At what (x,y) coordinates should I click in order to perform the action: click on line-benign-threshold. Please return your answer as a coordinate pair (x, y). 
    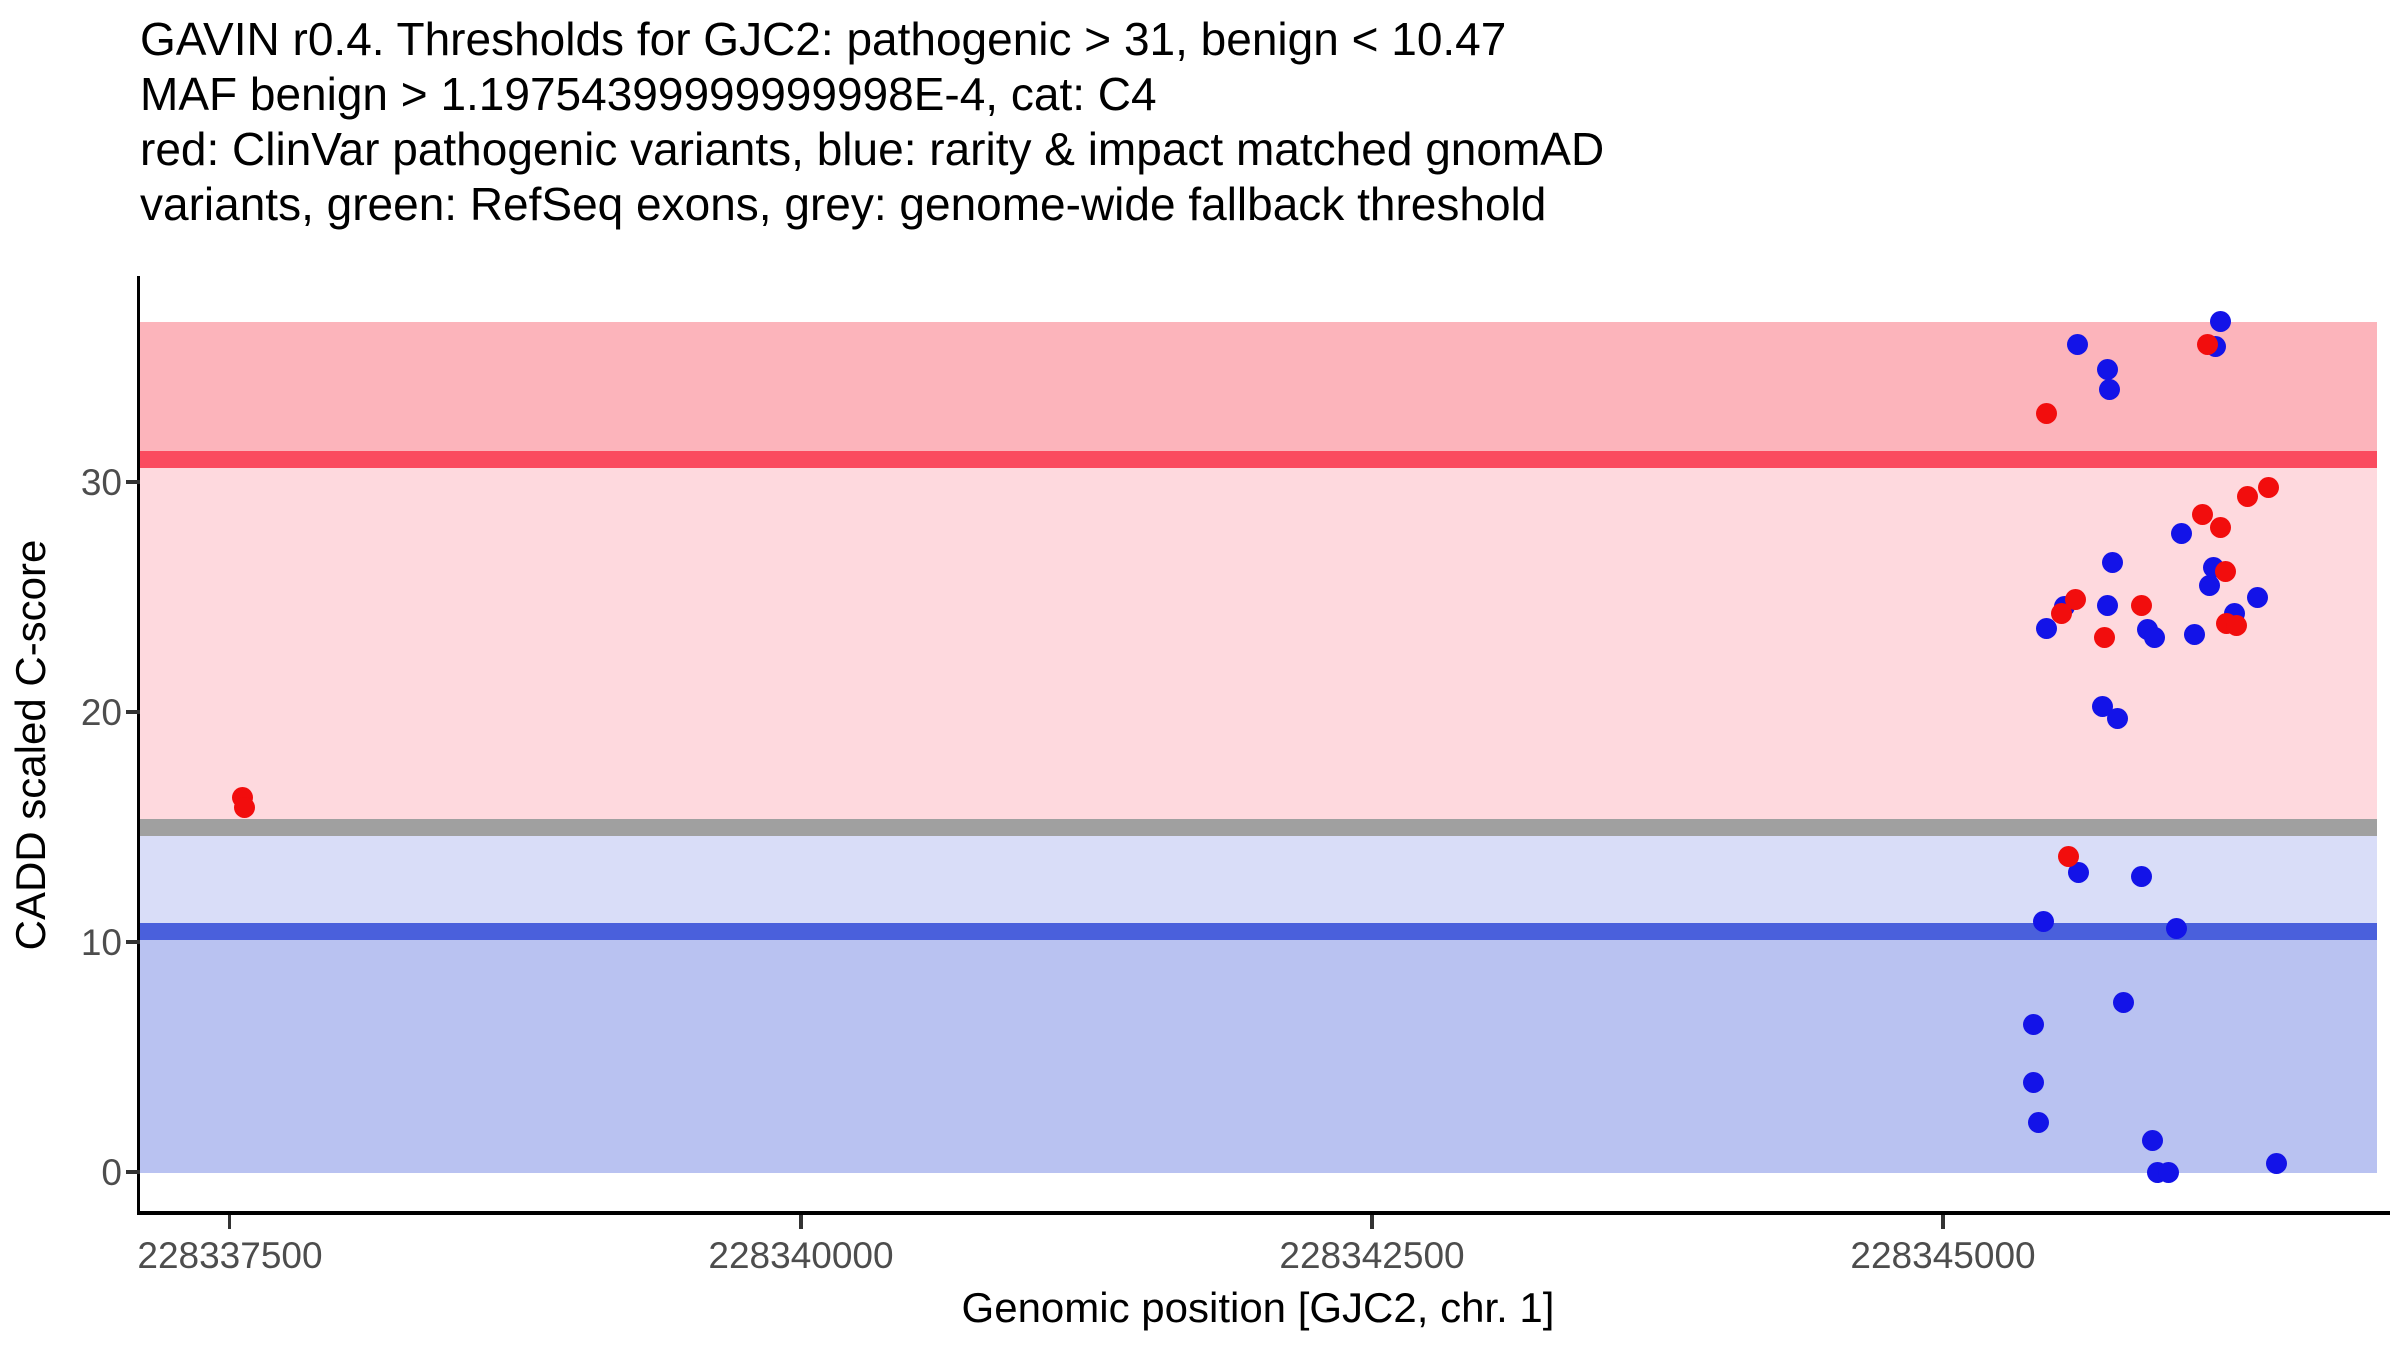
    Looking at the image, I should click on (1258, 931).